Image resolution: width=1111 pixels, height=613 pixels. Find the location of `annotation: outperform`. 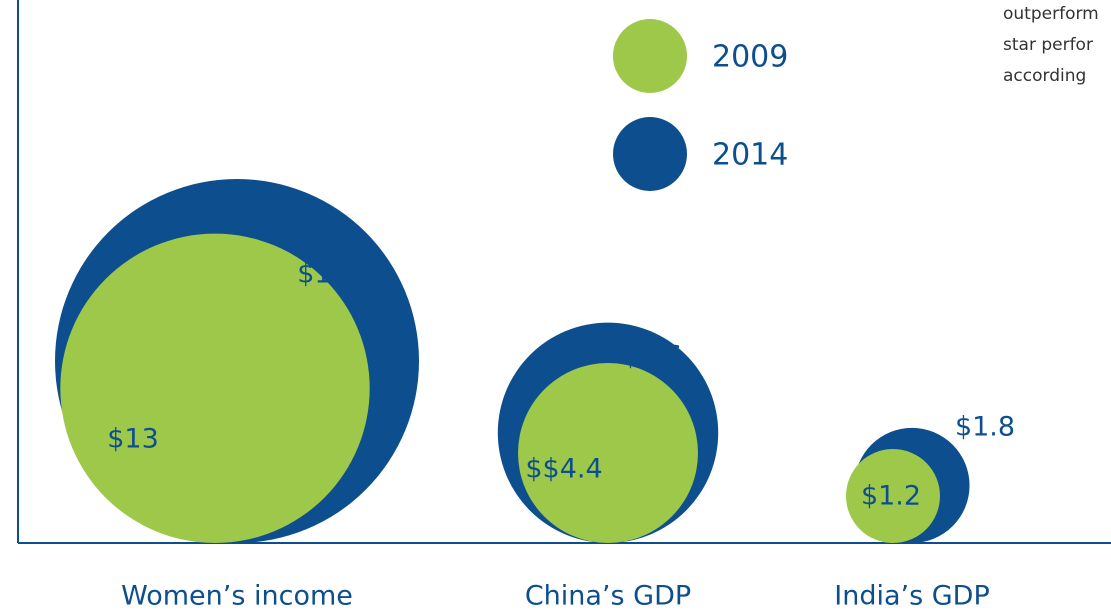

annotation: outperform is located at coordinates (1051, 14).